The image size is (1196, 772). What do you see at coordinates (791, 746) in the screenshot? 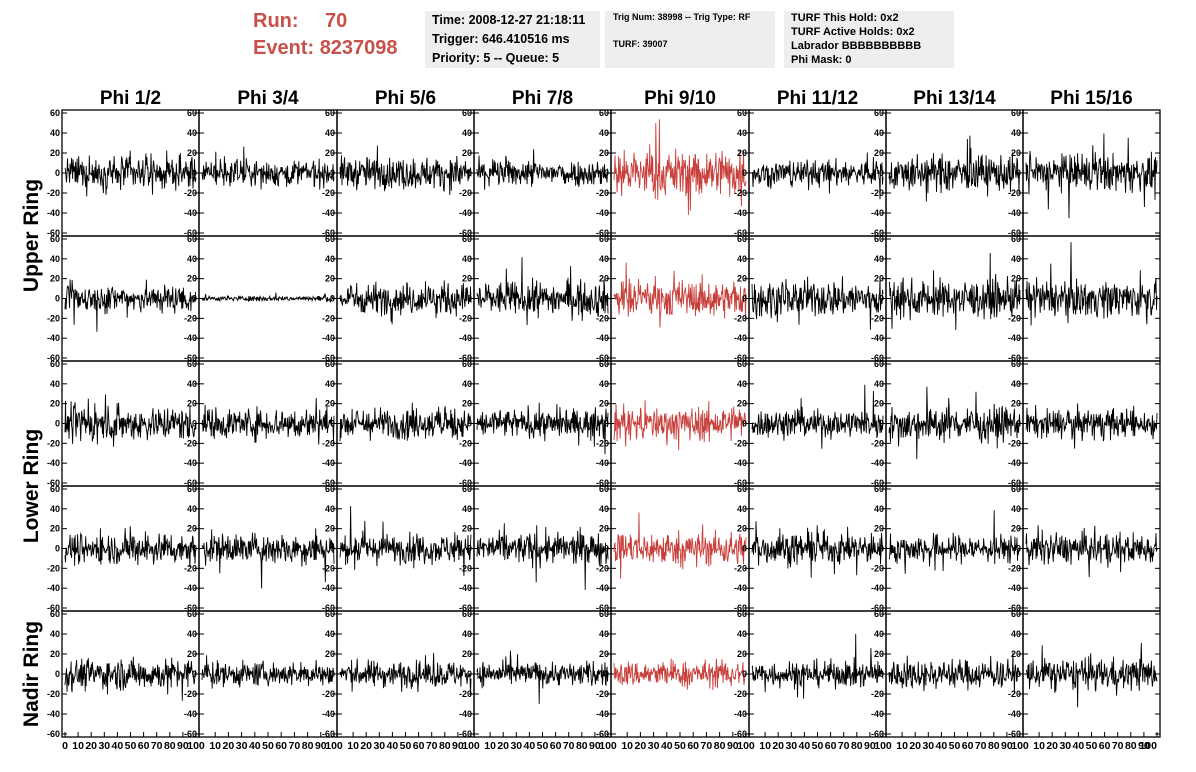
I see `x-tick-label: 30` at bounding box center [791, 746].